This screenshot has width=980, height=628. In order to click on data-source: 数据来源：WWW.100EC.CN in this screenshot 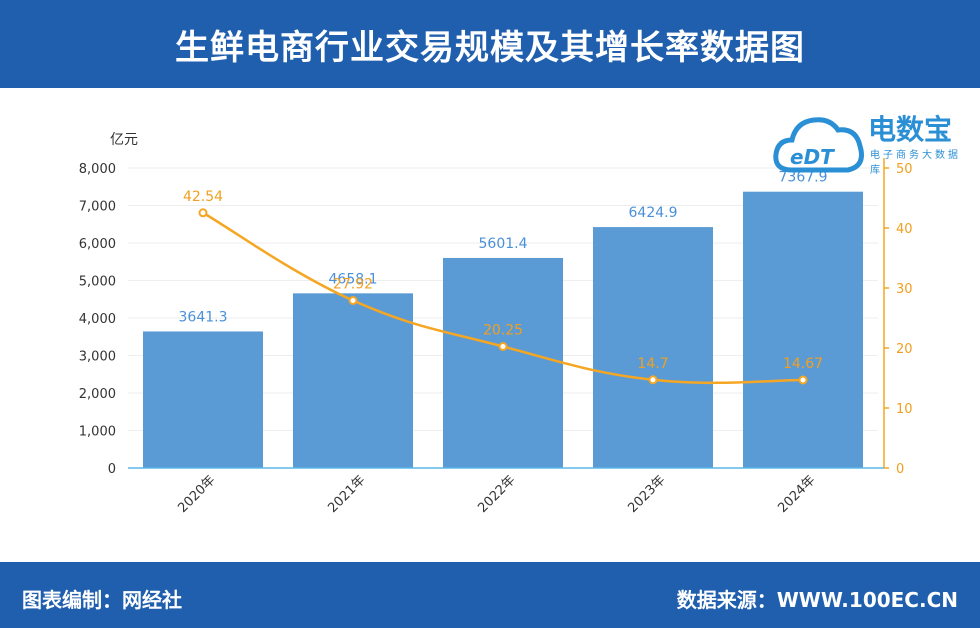, I will do `click(817, 600)`.